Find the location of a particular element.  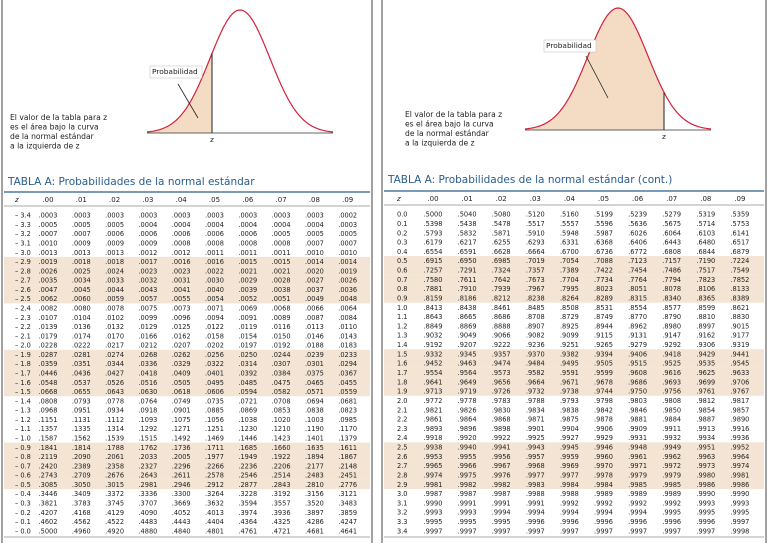

row-label: – 2.6 is located at coordinates (23, 290).